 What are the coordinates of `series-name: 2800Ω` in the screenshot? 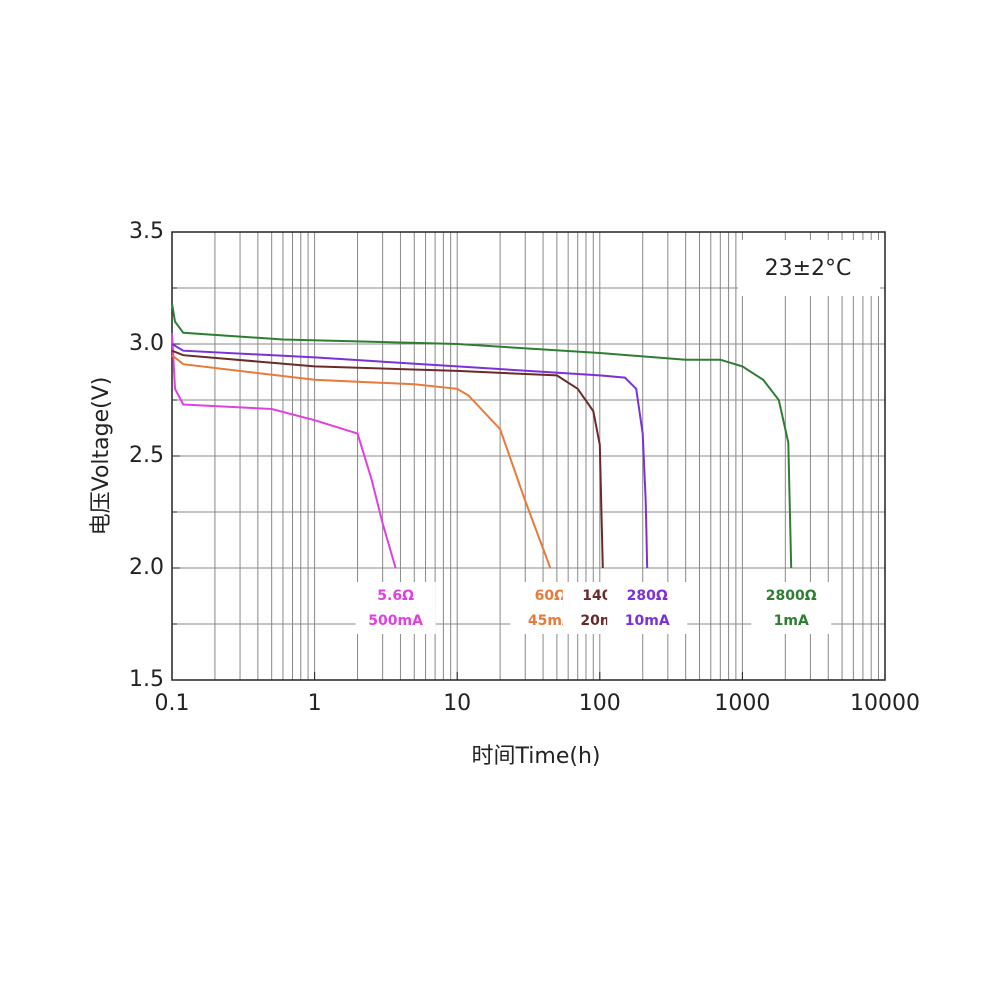 It's located at (791, 596).